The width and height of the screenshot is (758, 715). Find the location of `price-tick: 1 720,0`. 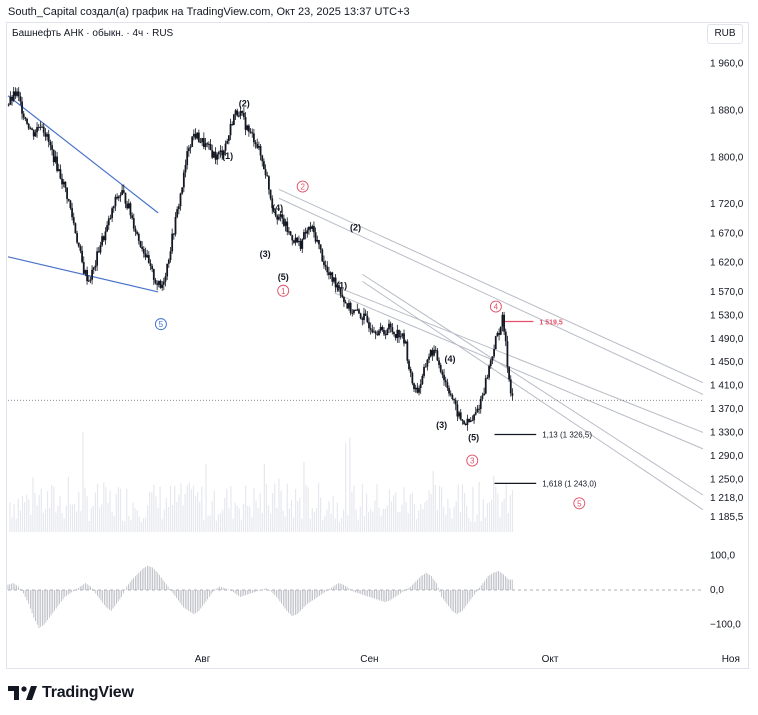

price-tick: 1 720,0 is located at coordinates (727, 204).